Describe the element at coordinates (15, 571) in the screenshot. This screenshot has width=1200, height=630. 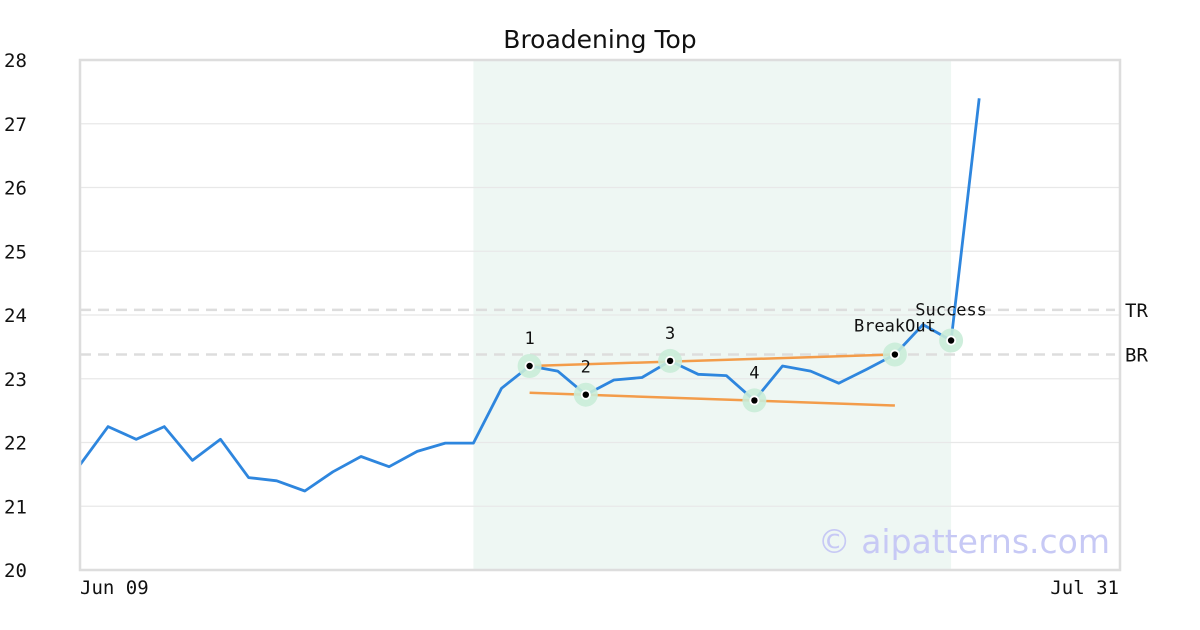
I see `y-tick-label: 20` at that location.